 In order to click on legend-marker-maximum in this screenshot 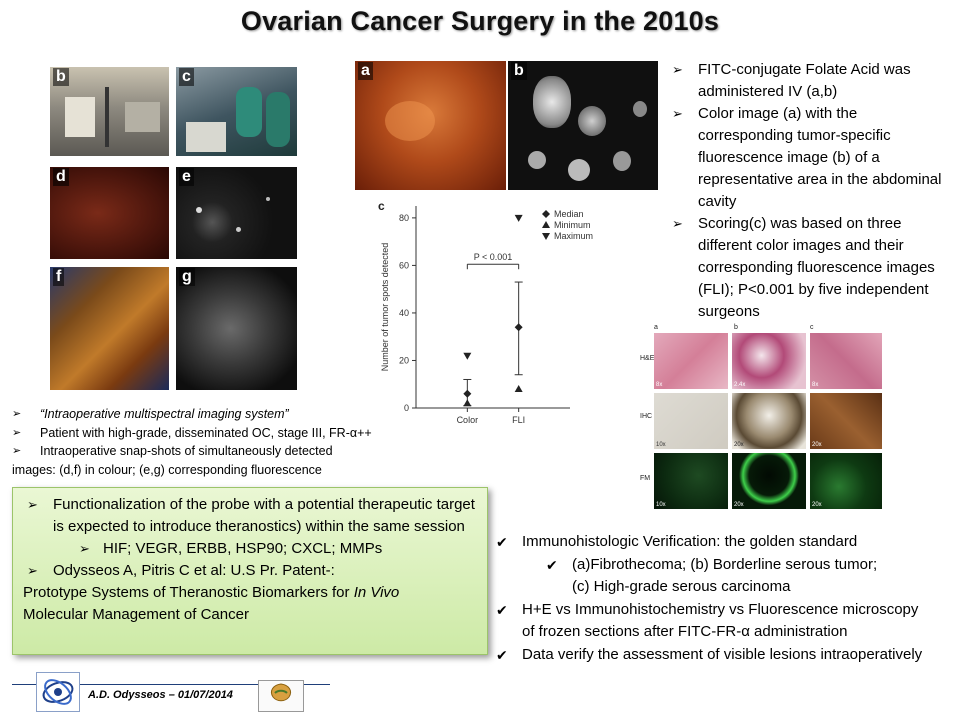, I will do `click(546, 236)`.